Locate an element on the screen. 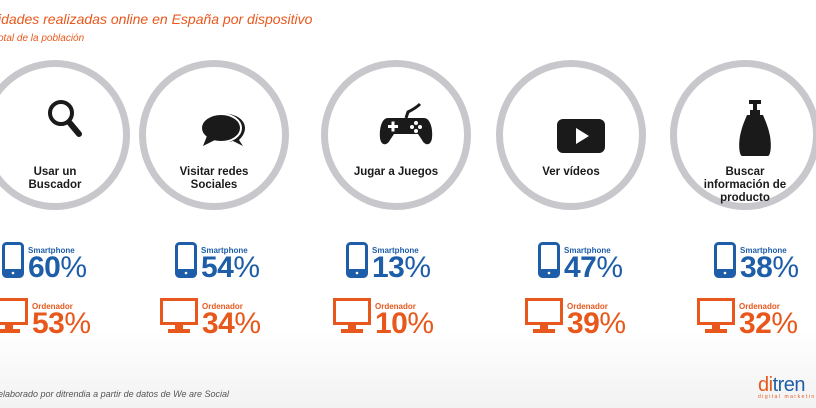 The height and width of the screenshot is (408, 816). product-bottle-icon is located at coordinates (755, 131).